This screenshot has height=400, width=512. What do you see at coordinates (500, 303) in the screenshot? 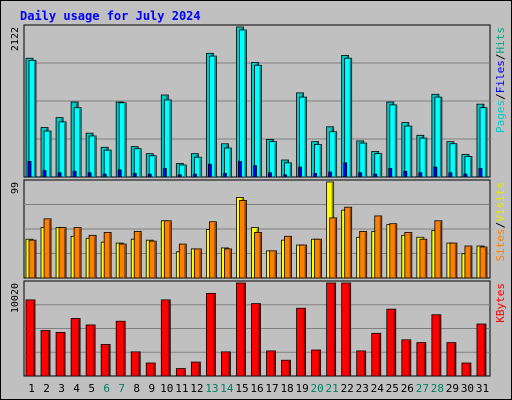
I see `legend-text: KBytes` at bounding box center [500, 303].